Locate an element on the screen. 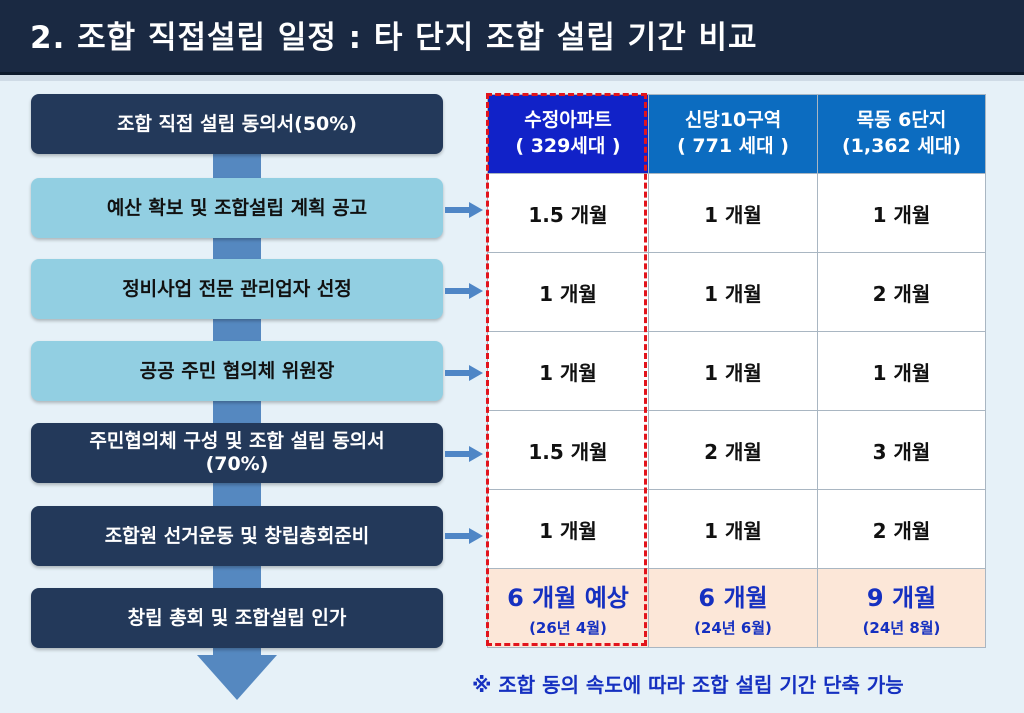  step-7: 창립 총회 및 조합설립 인가 is located at coordinates (237, 618).